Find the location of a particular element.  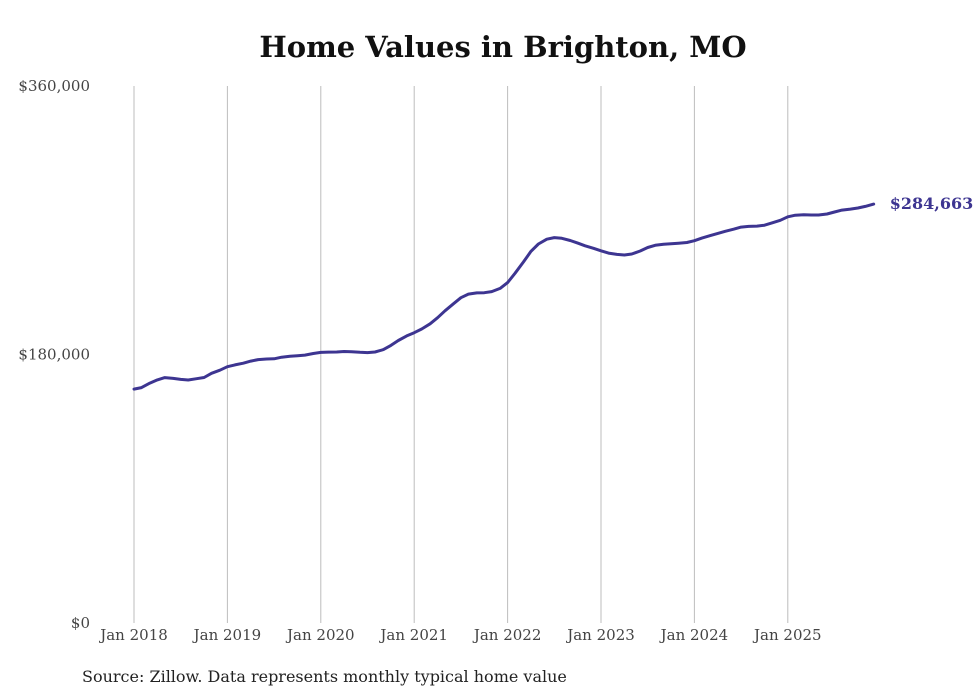

x-tick-label: Jan 2025 is located at coordinates (787, 635).